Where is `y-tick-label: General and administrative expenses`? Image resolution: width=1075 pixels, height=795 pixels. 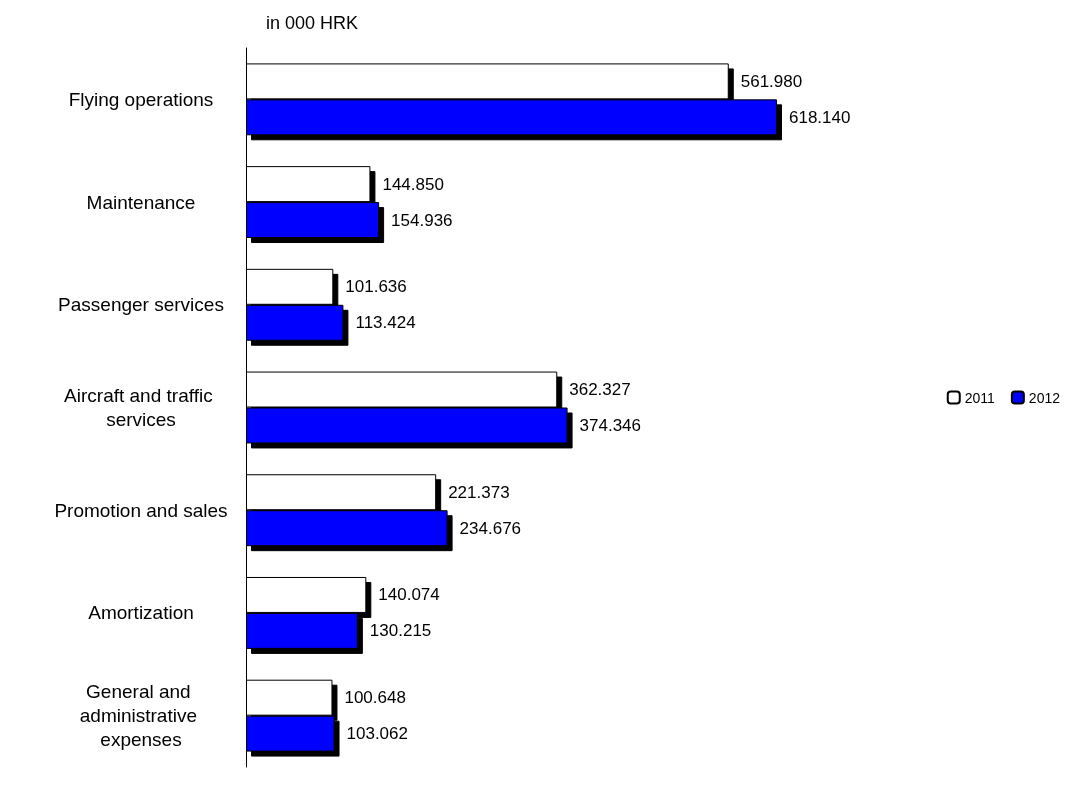
y-tick-label: General and administrative expenses is located at coordinates (141, 716).